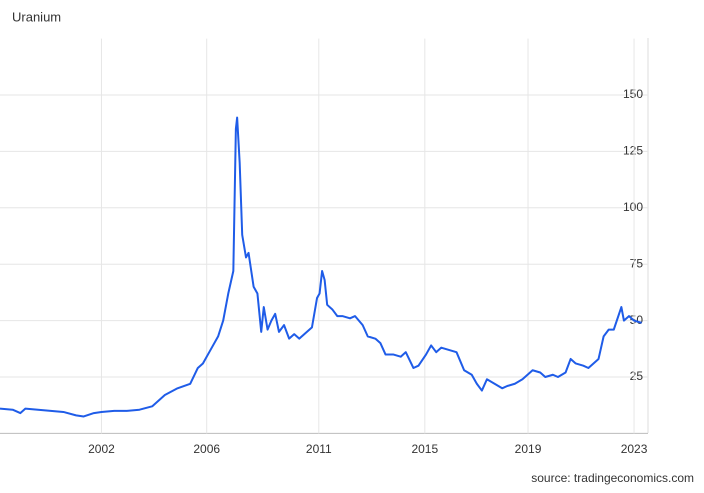 The height and width of the screenshot is (493, 704). What do you see at coordinates (633, 151) in the screenshot?
I see `y-tick-label: 125` at bounding box center [633, 151].